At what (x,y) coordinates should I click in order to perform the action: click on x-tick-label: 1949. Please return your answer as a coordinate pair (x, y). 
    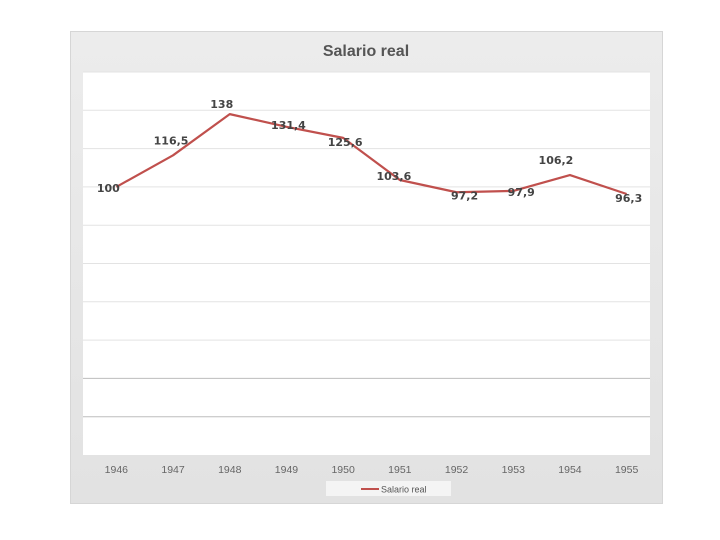
    Looking at the image, I should click on (287, 470).